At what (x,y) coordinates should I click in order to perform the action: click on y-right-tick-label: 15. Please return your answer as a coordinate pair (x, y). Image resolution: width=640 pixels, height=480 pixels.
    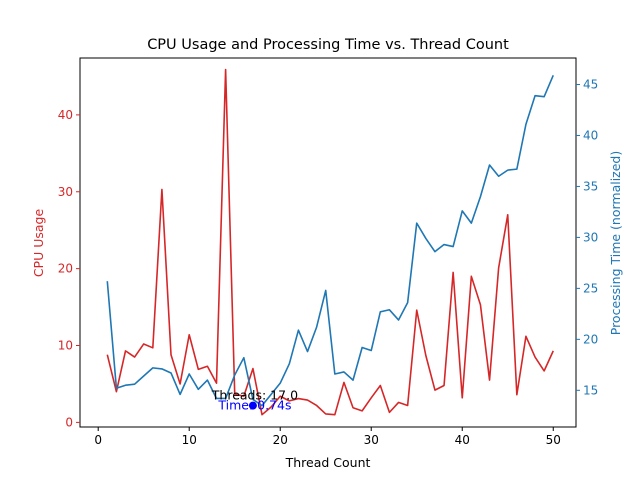
    Looking at the image, I should click on (590, 390).